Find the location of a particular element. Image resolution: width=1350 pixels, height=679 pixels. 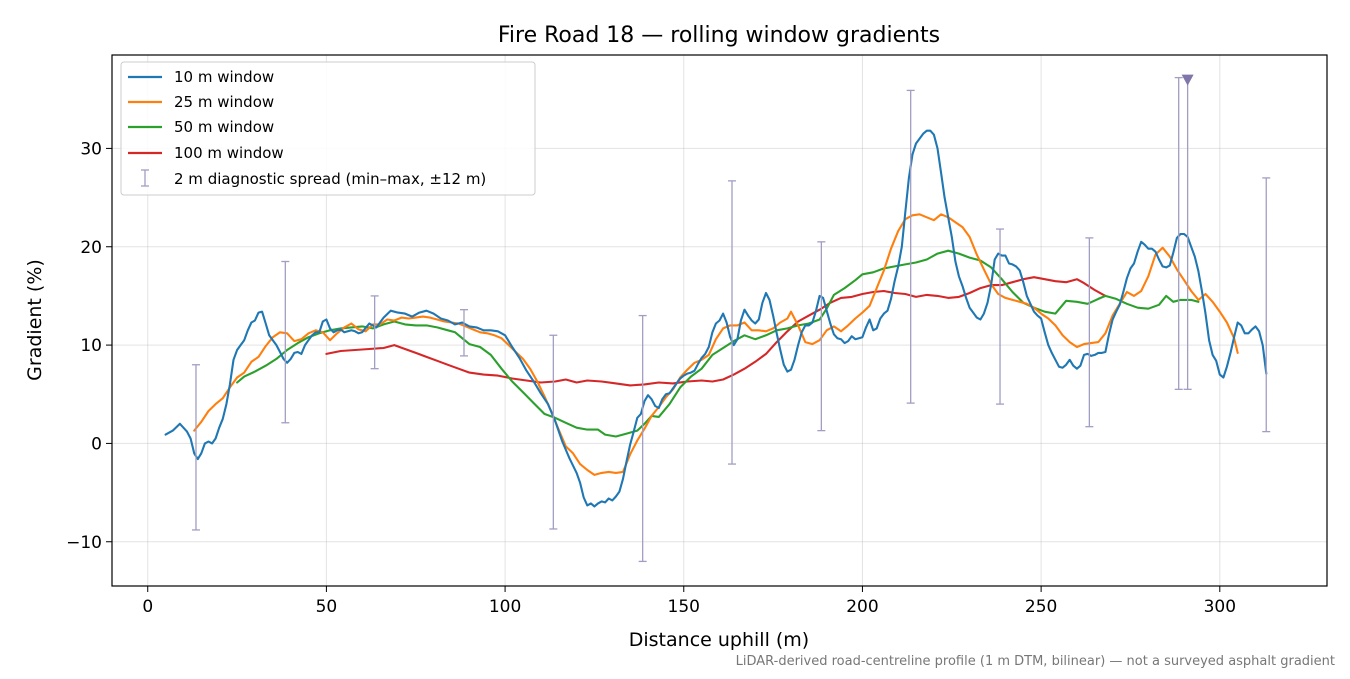

y-axis-ticks: −10 0 10 20 30 is located at coordinates (89, 346).